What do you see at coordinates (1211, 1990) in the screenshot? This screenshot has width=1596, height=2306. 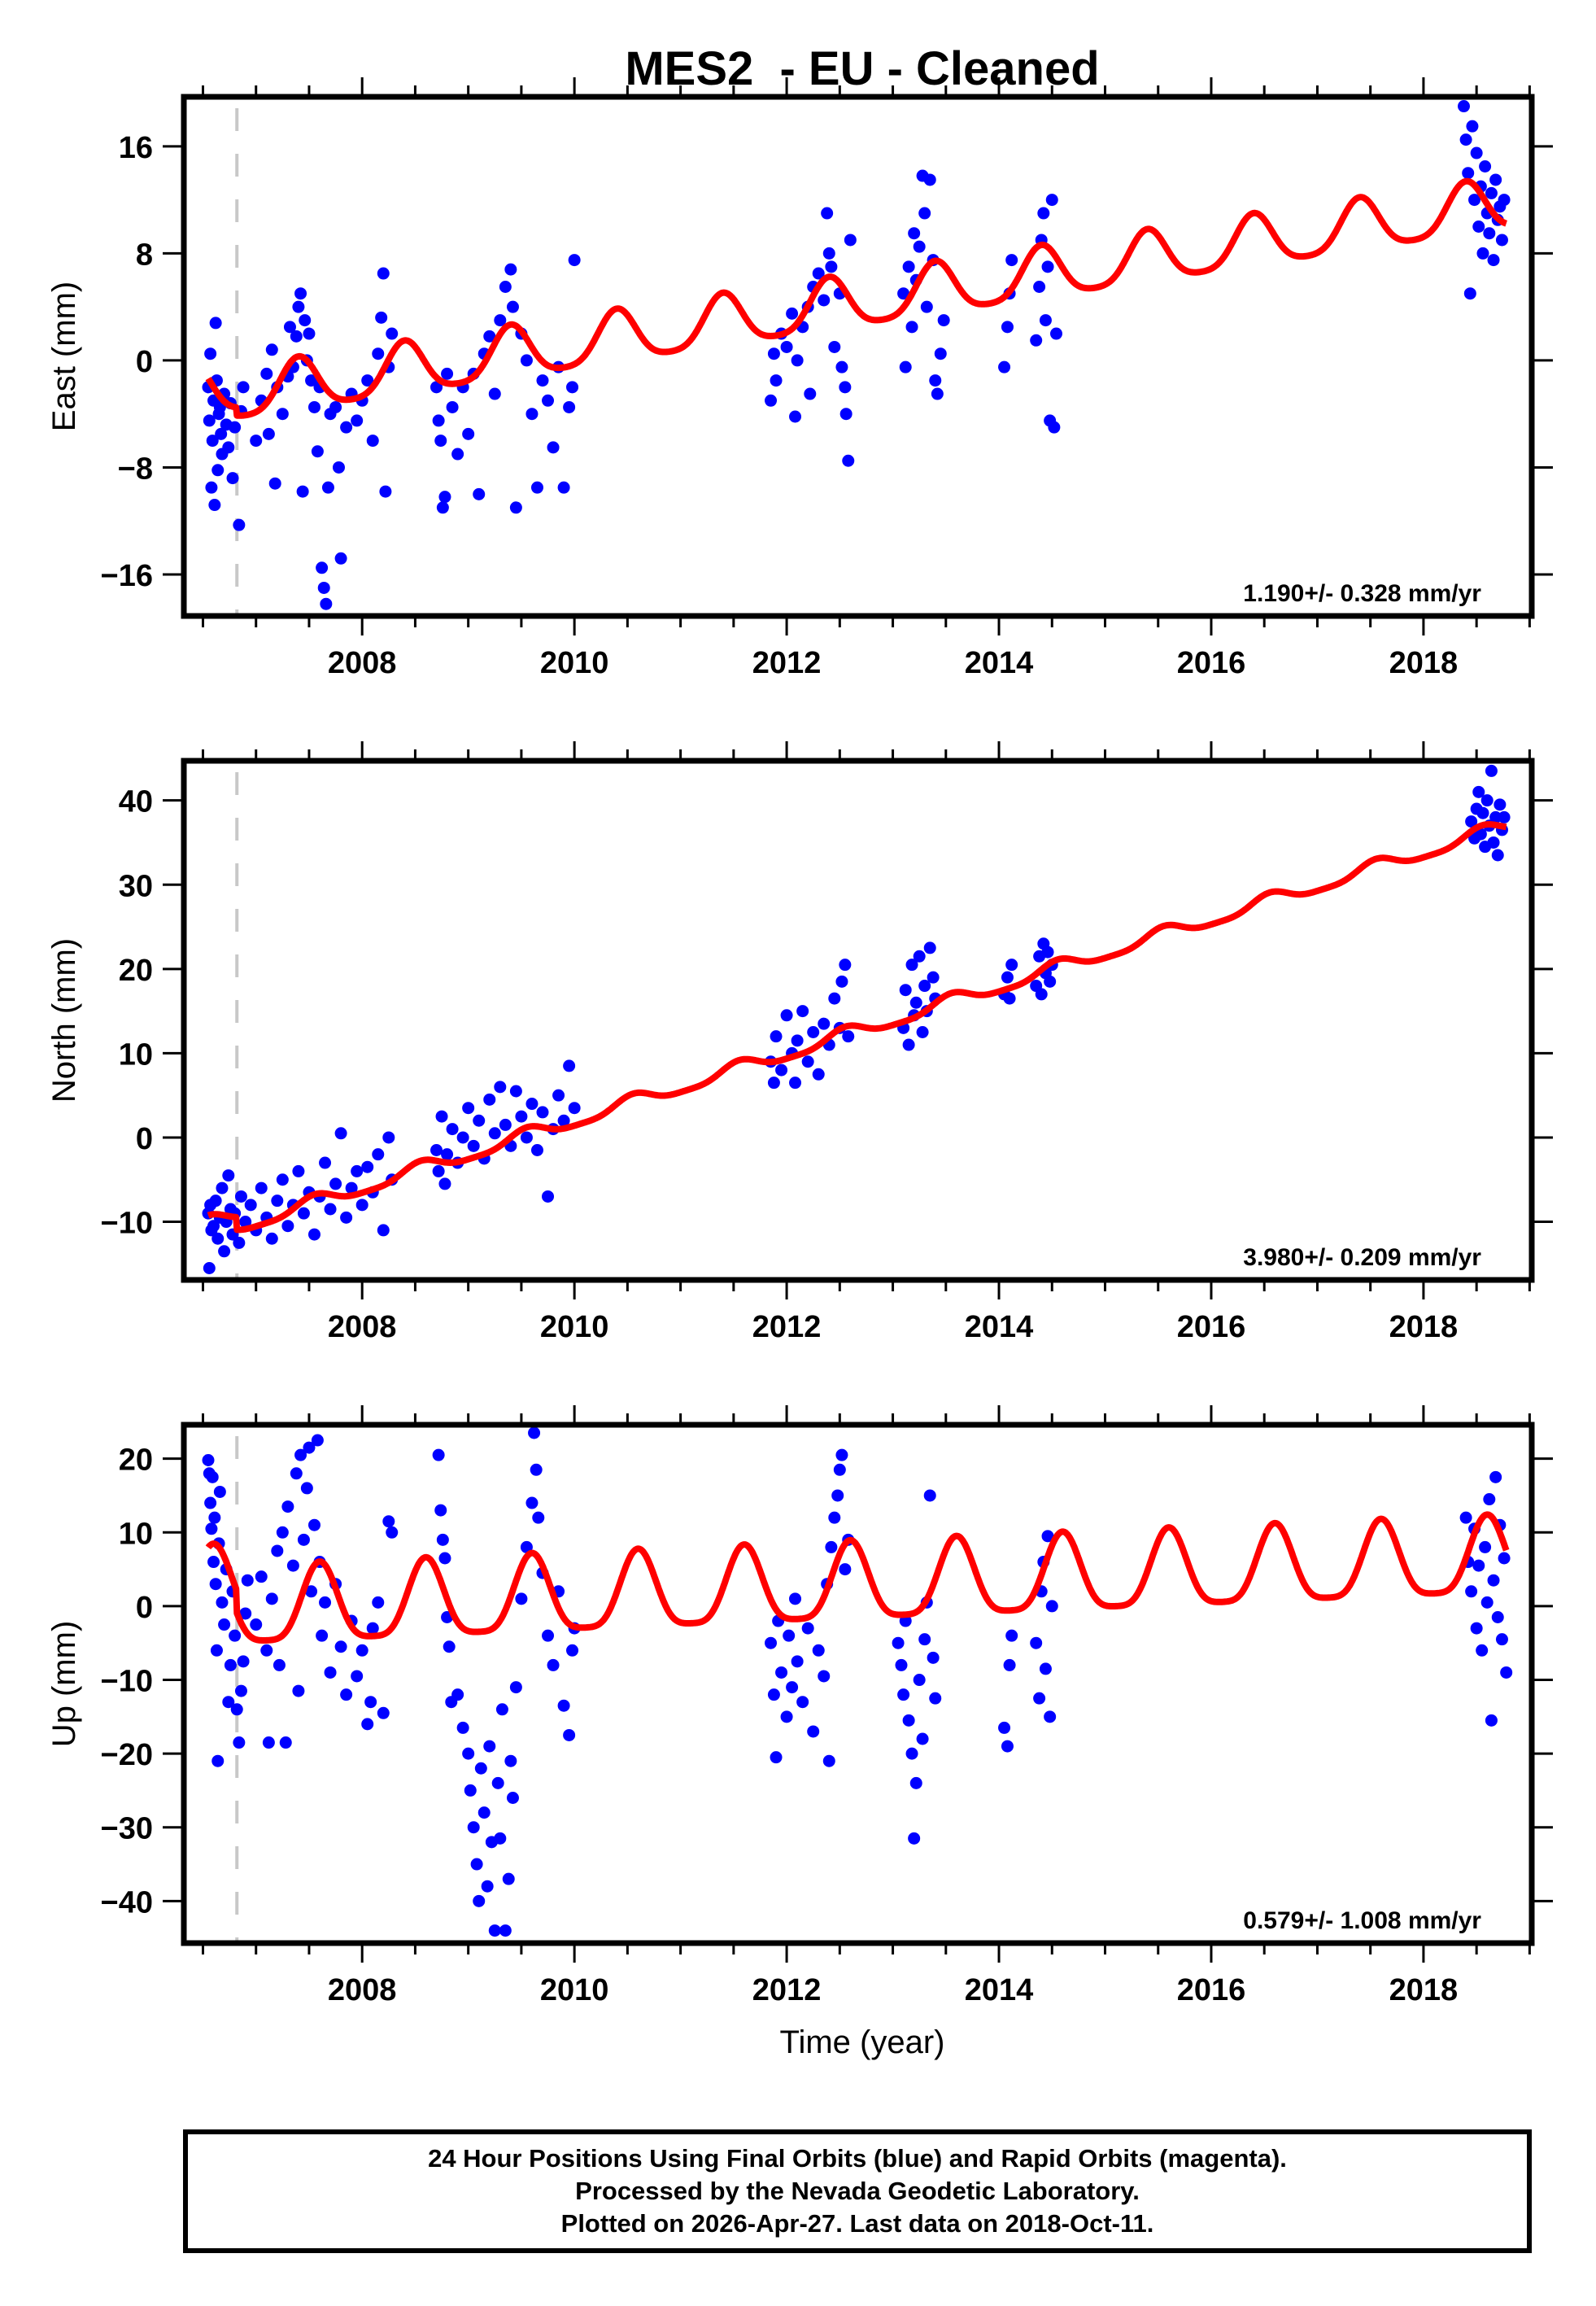 I see `x-tick-label: 2016` at bounding box center [1211, 1990].